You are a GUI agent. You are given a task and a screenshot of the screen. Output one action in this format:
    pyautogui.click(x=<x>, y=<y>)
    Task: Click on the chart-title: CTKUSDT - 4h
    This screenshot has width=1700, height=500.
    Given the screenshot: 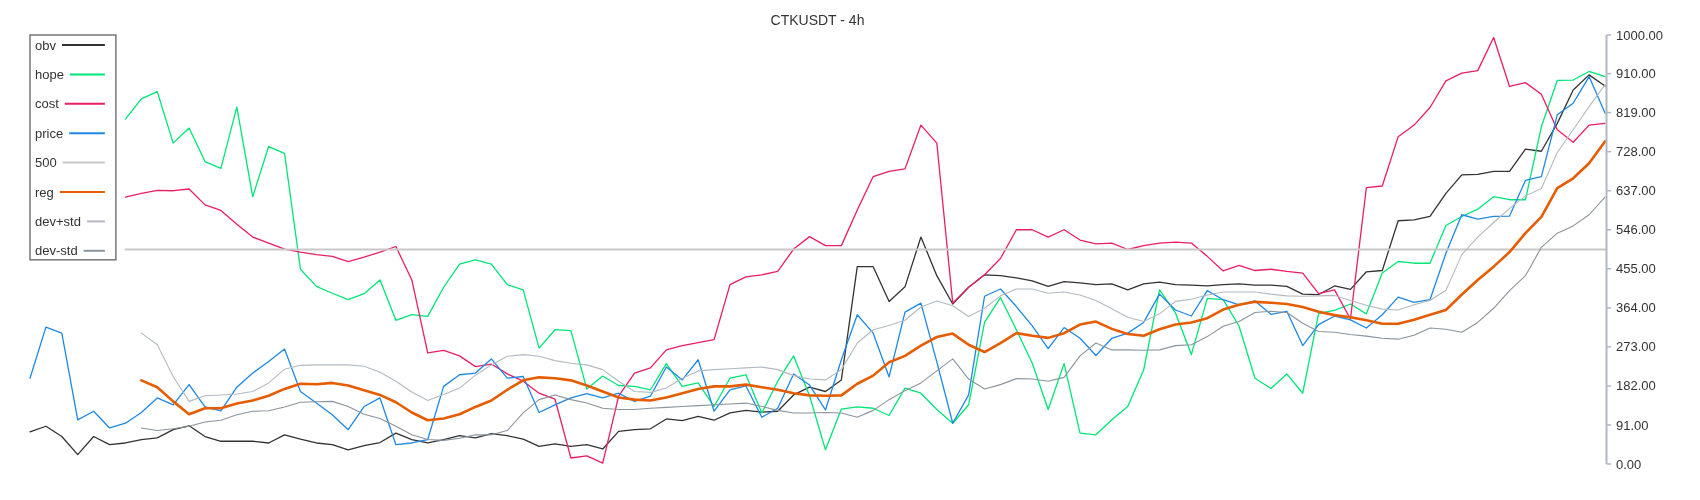 What is the action you would take?
    pyautogui.click(x=817, y=20)
    